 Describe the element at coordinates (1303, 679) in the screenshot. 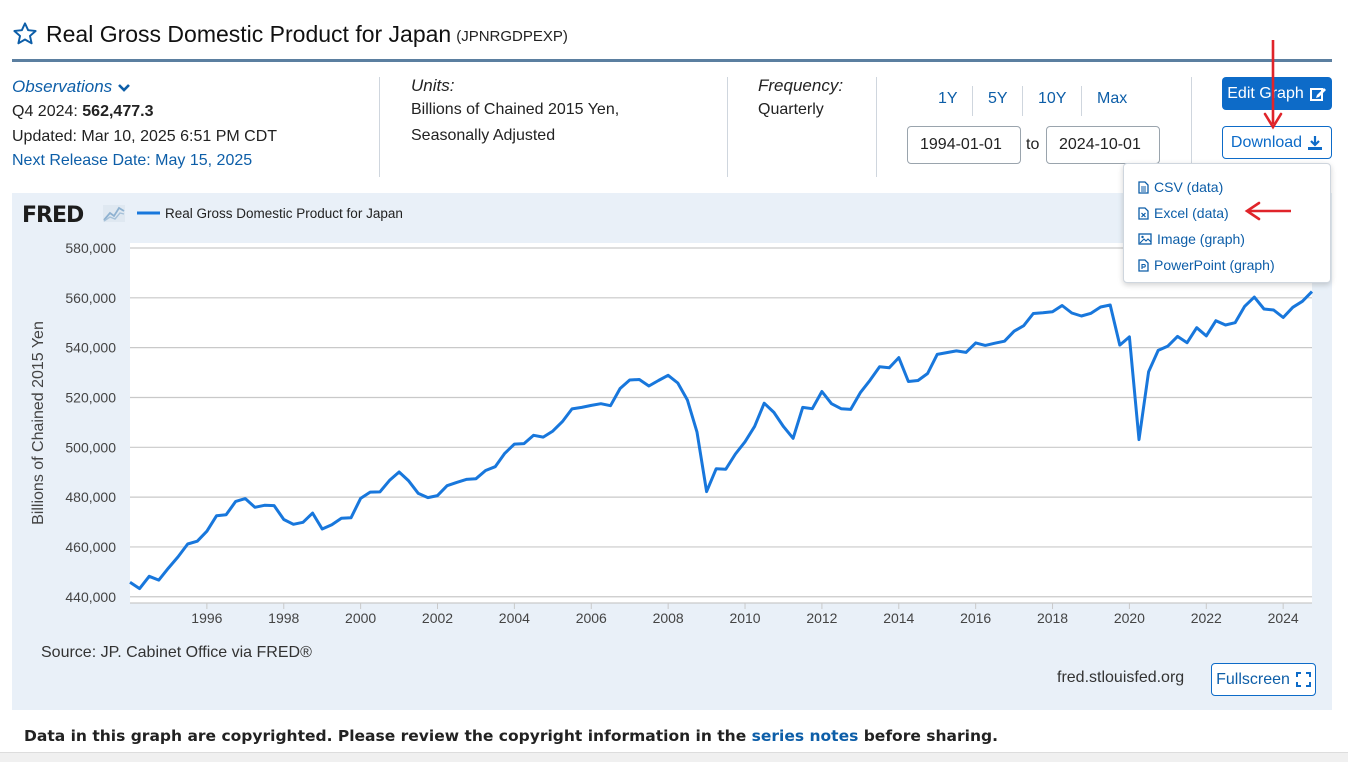

I see `expand-icon` at that location.